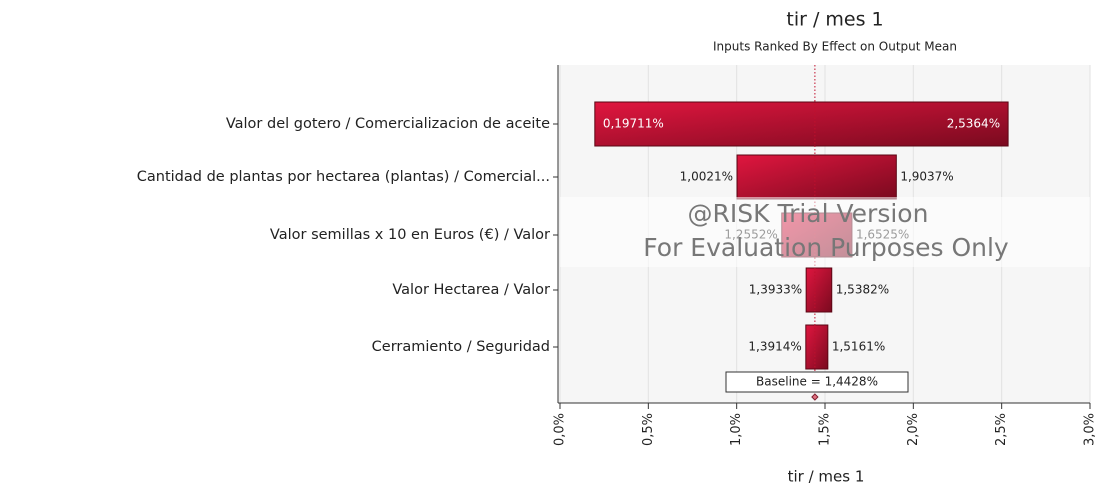 The width and height of the screenshot is (1108, 491). Describe the element at coordinates (913, 429) in the screenshot. I see `x-tick-label: 2,0%` at that location.